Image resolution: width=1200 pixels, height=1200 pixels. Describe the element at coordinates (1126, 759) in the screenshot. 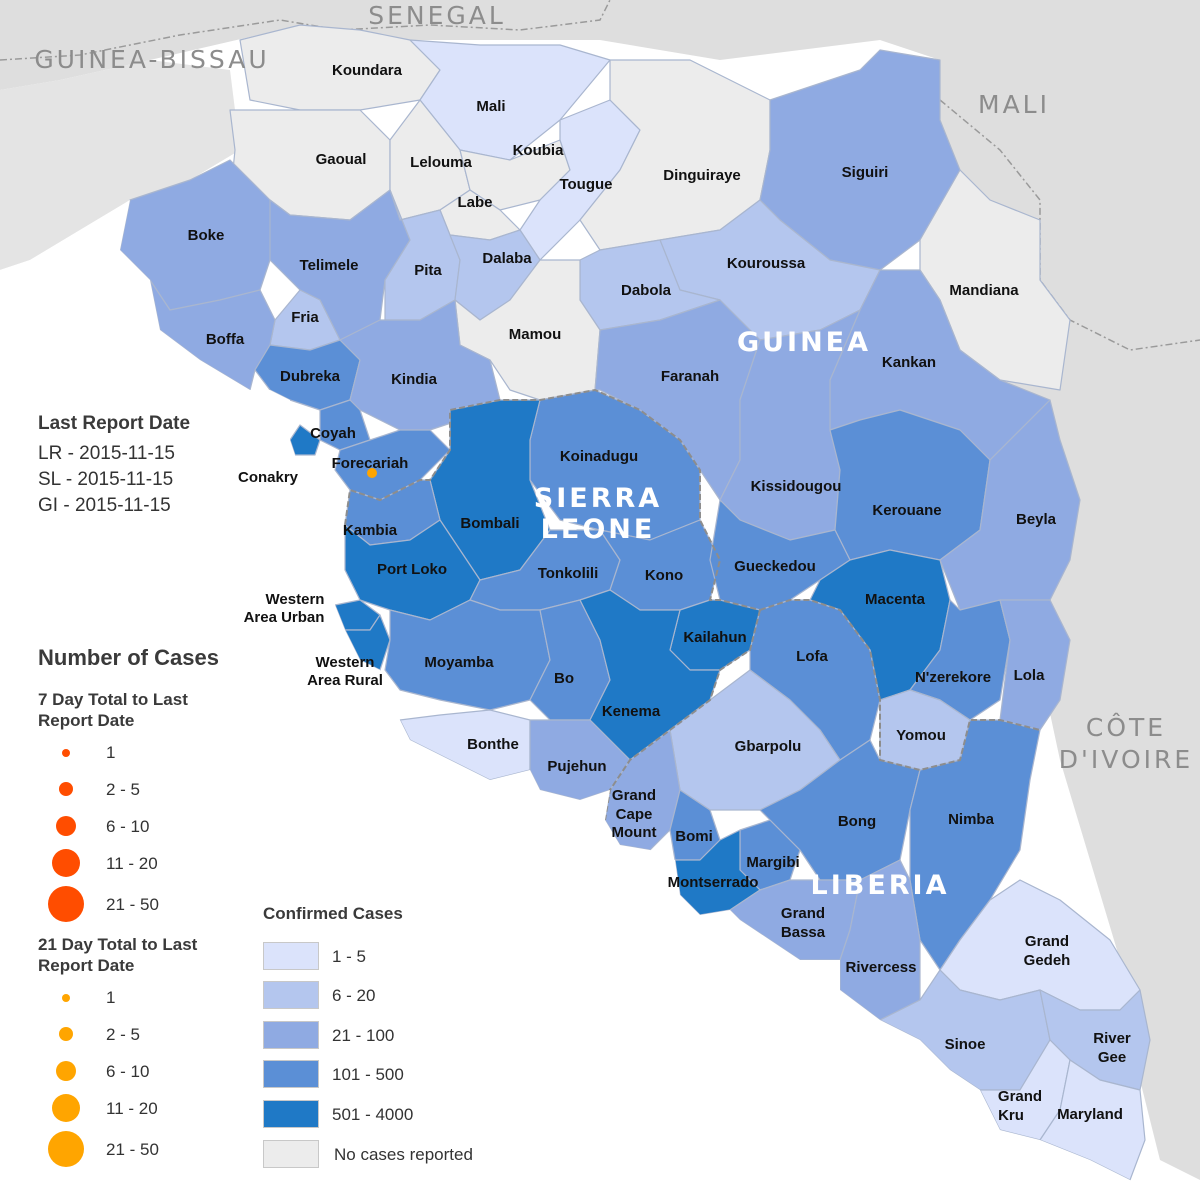

I see `country-label-cote-divoire-2: D'IVOIRE` at that location.